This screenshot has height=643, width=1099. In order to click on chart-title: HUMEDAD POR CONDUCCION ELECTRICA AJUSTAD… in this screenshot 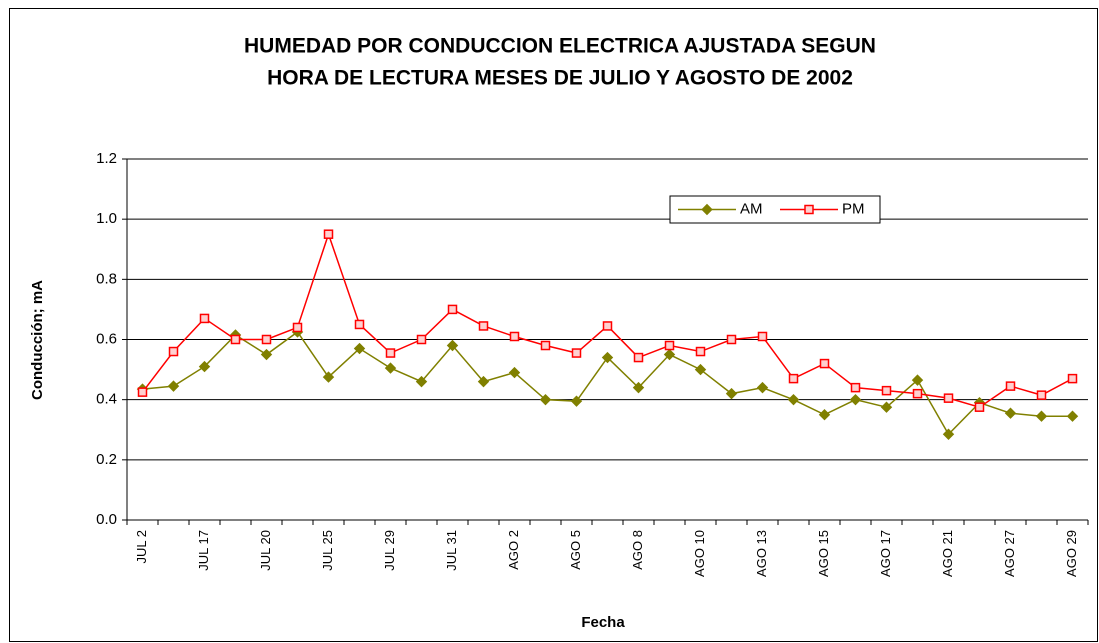, I will do `click(560, 46)`.